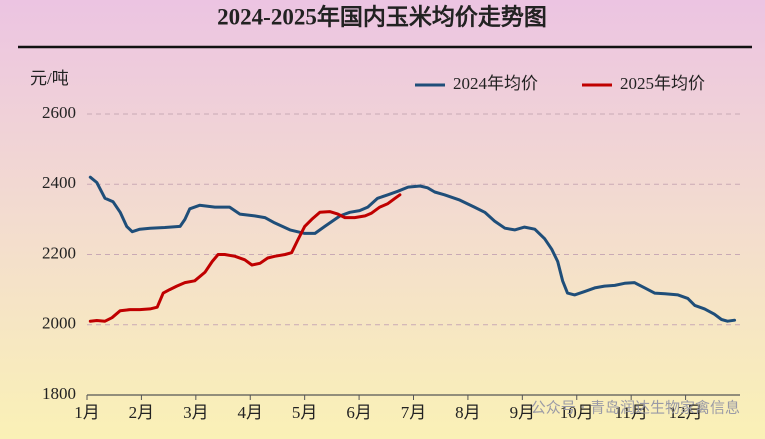 This screenshot has height=439, width=765. What do you see at coordinates (523, 412) in the screenshot?
I see `x-tick-label: 9月` at bounding box center [523, 412].